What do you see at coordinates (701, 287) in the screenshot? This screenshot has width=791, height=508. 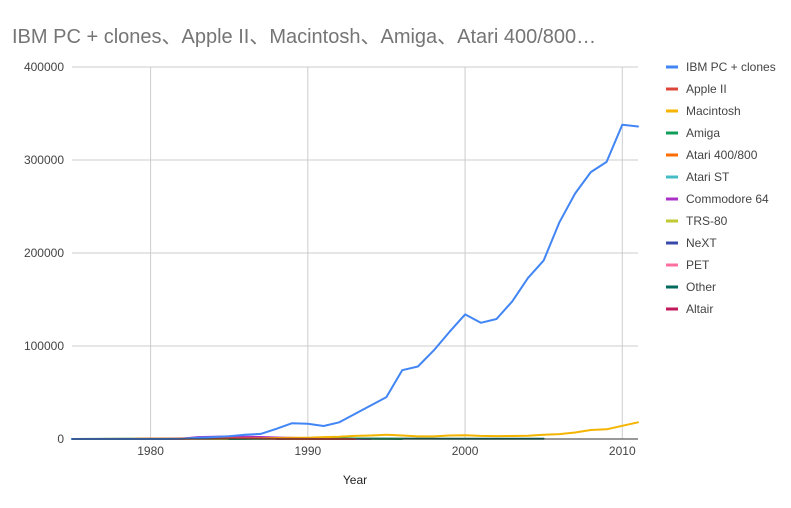 I see `legend-label: Other` at bounding box center [701, 287].